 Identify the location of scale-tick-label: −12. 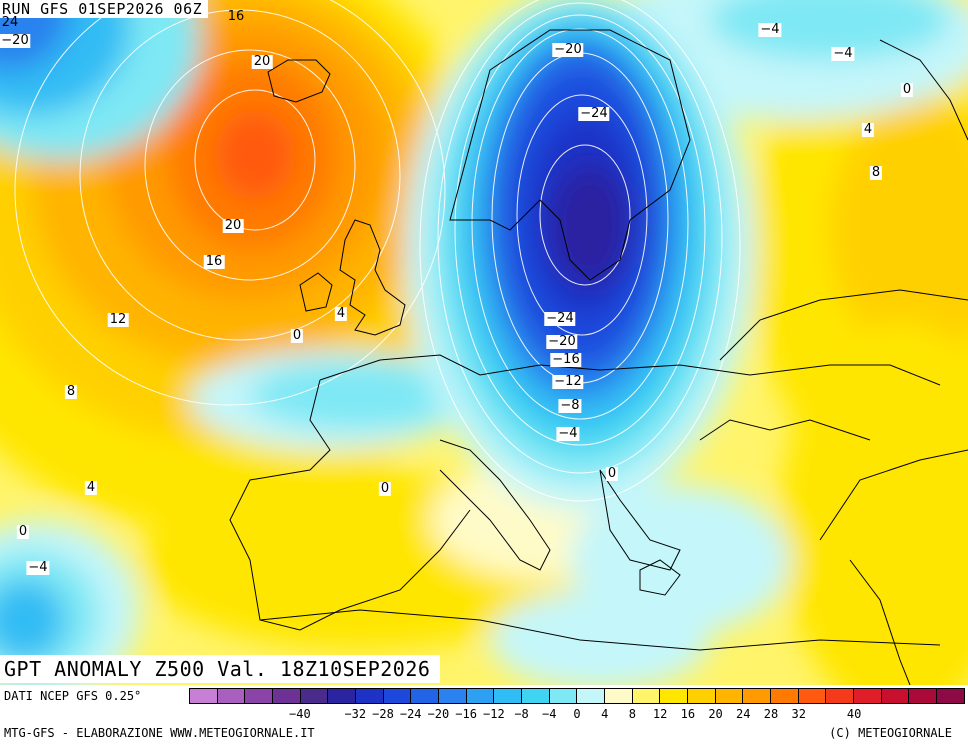
(494, 714).